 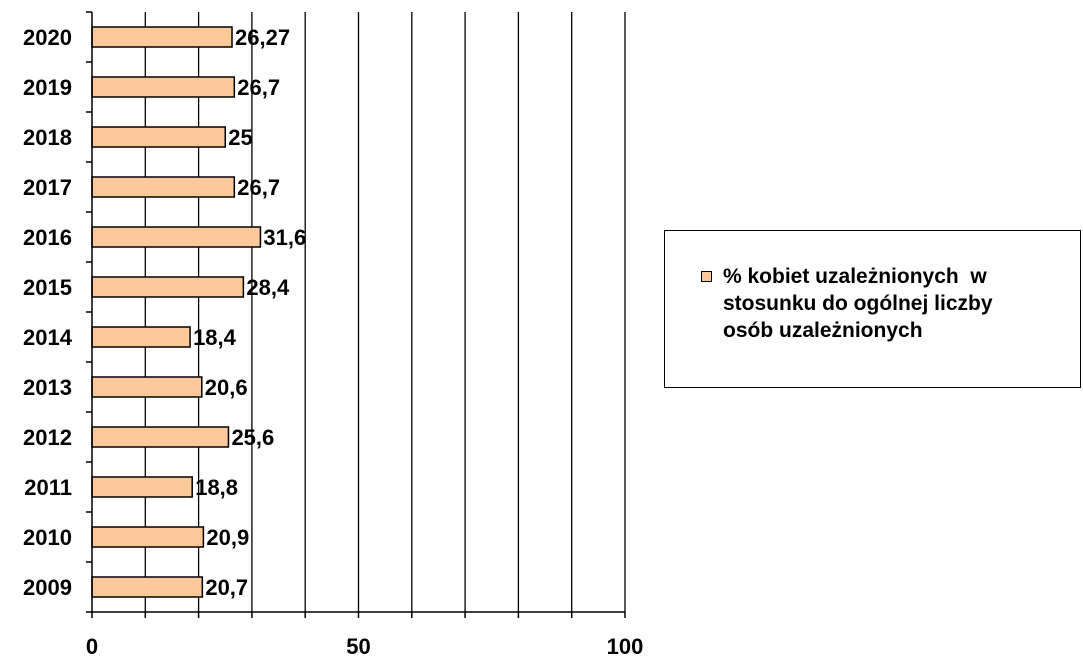 I want to click on data-label-2014: 18,4, so click(x=215, y=337).